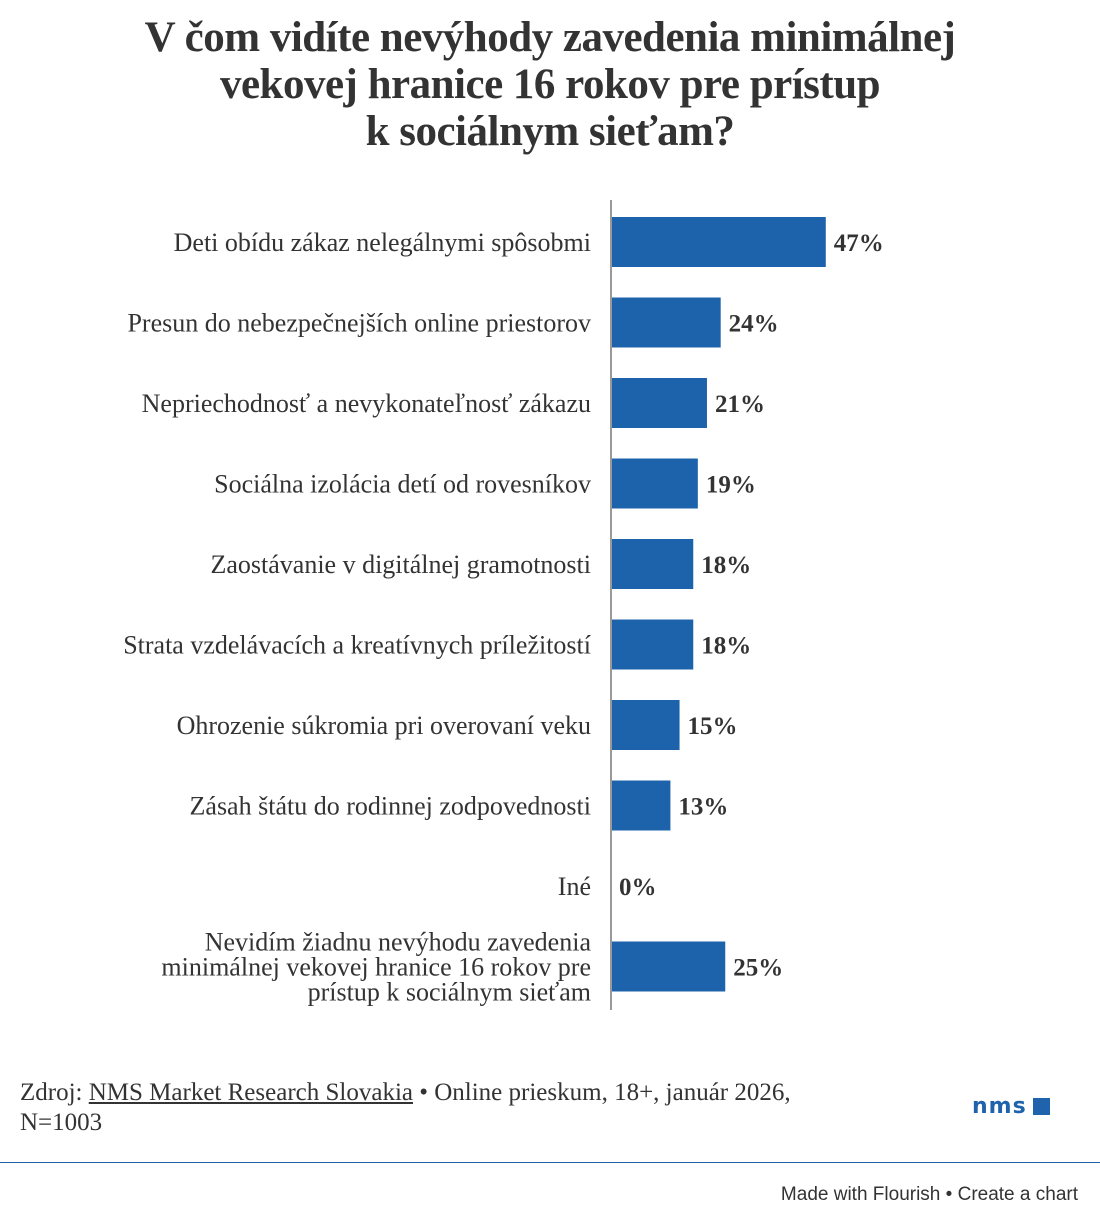  Describe the element at coordinates (574, 886) in the screenshot. I see `category-label: Iné` at that location.